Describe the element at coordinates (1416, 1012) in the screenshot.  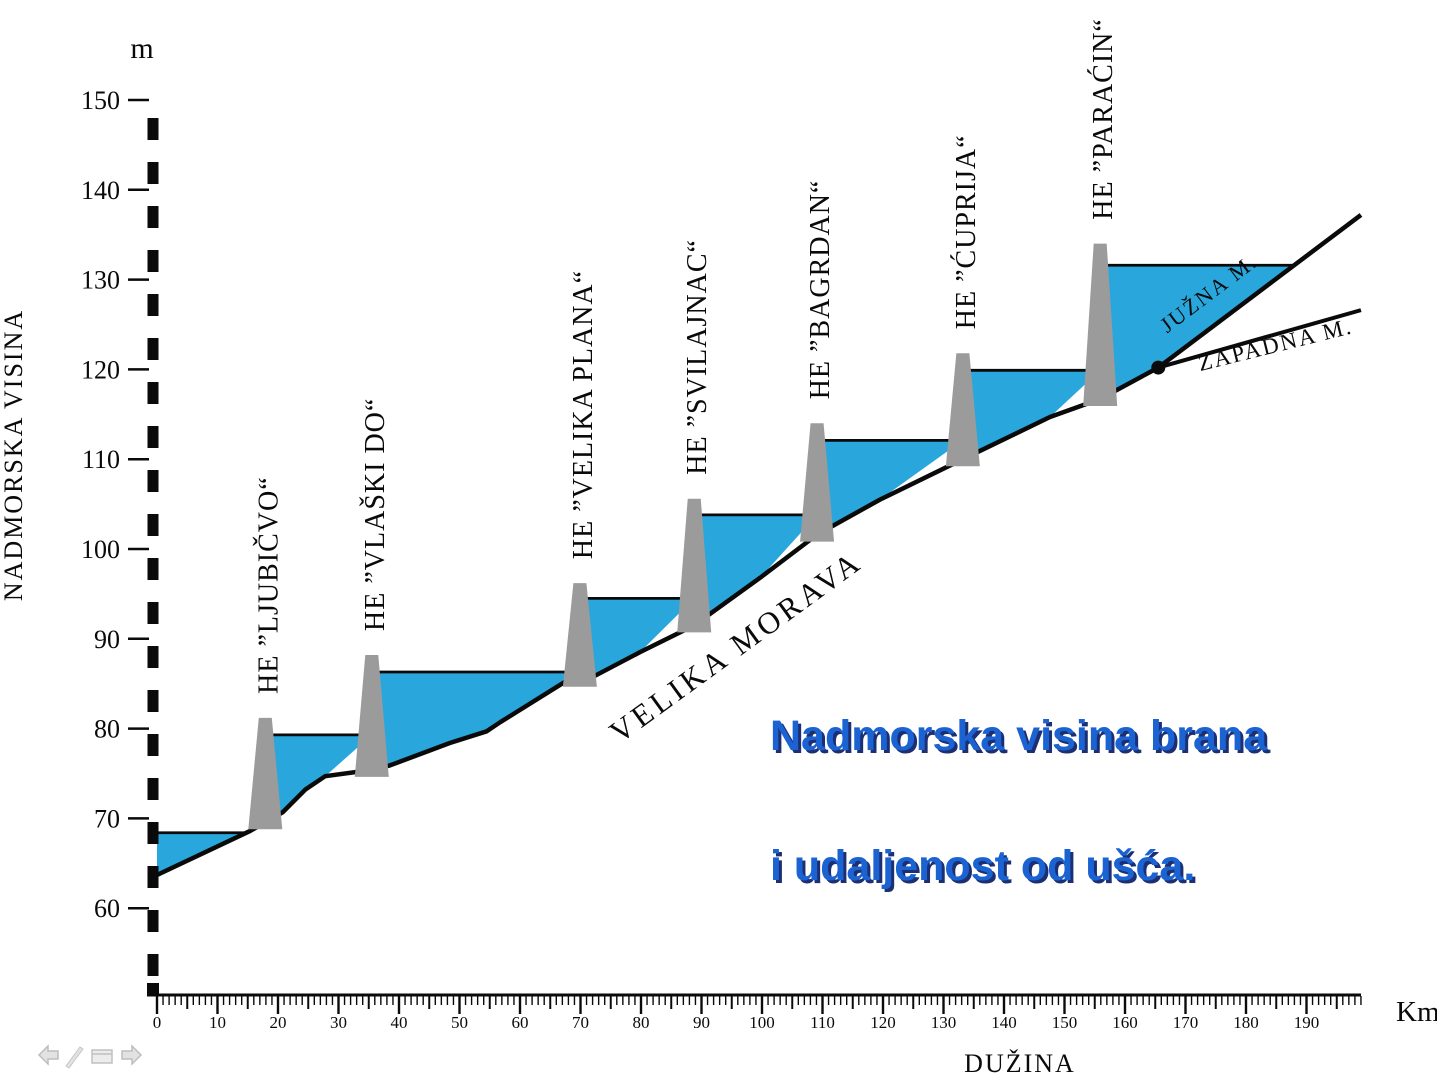
I see `x-axis-unit: Km` at that location.